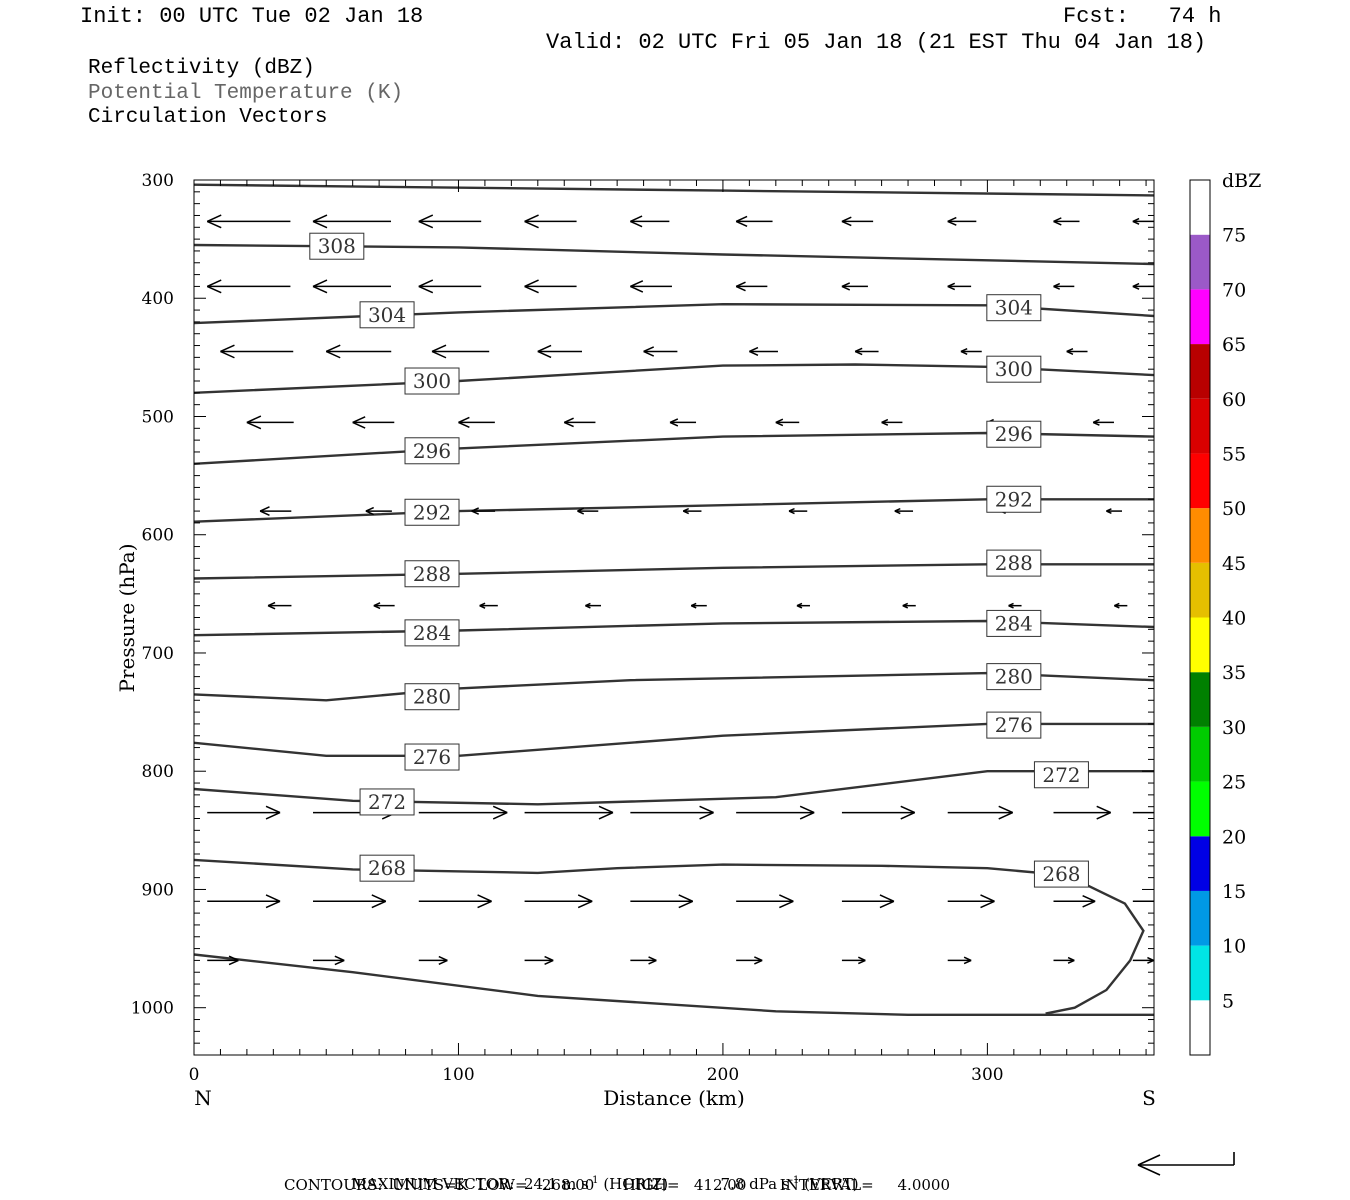  I want to click on colorbar-tick-label: 45, so click(1234, 564).